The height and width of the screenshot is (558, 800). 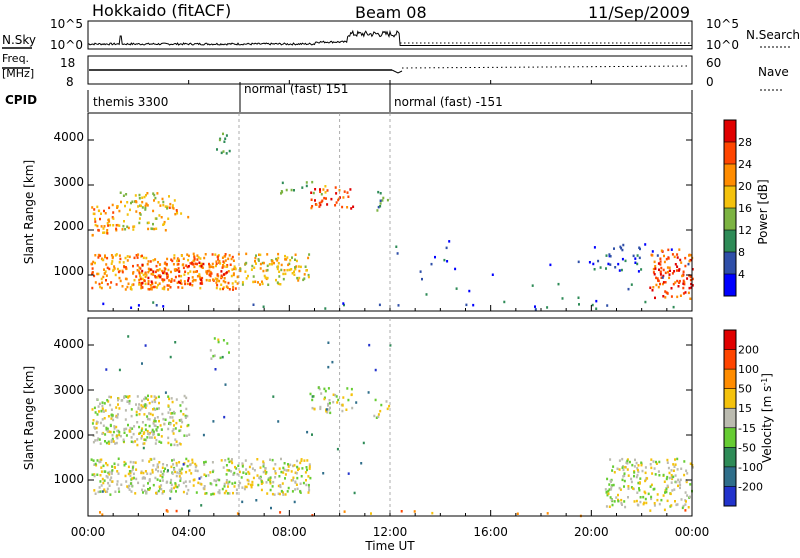 I want to click on power-ytick-2000: 2000, so click(x=68, y=226).